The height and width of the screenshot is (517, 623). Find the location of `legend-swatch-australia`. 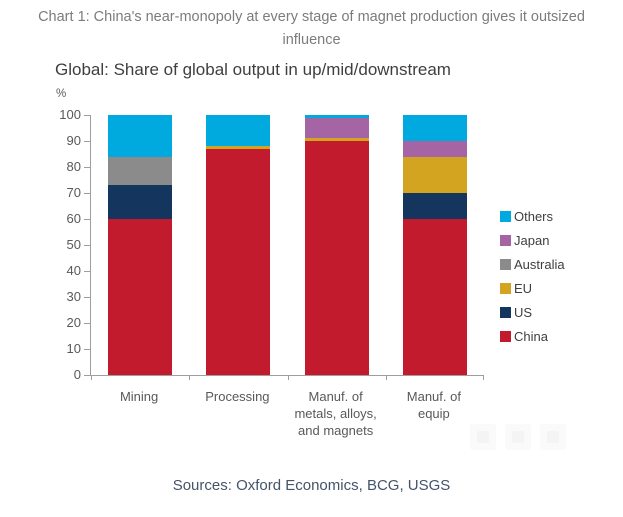

legend-swatch-australia is located at coordinates (505, 264).